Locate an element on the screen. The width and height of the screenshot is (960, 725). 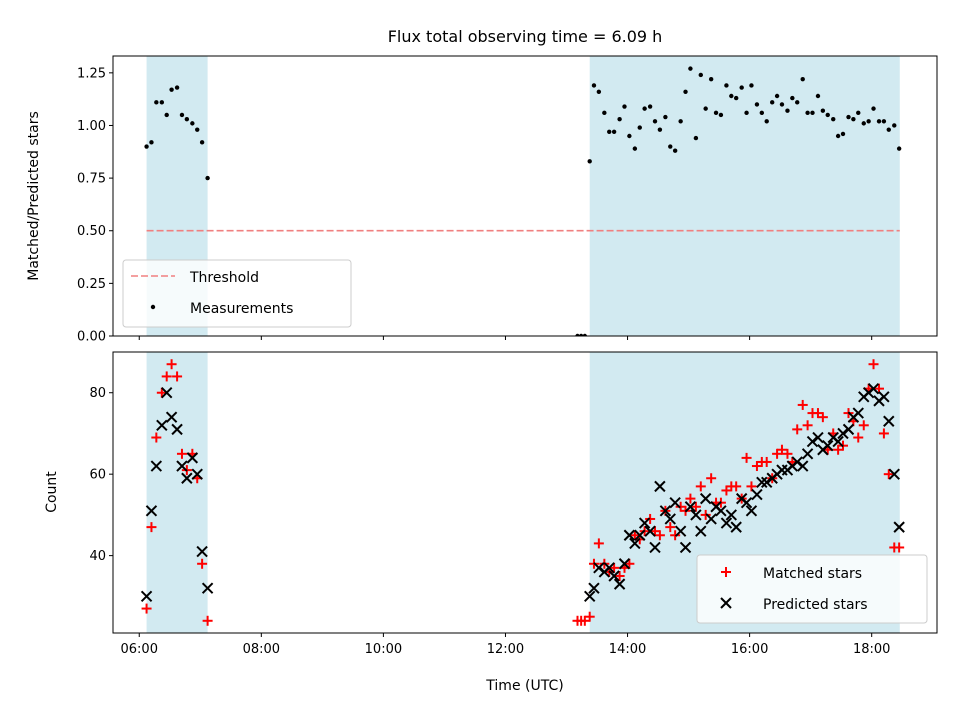
top-legend: Threshold Measurements is located at coordinates (237, 293).